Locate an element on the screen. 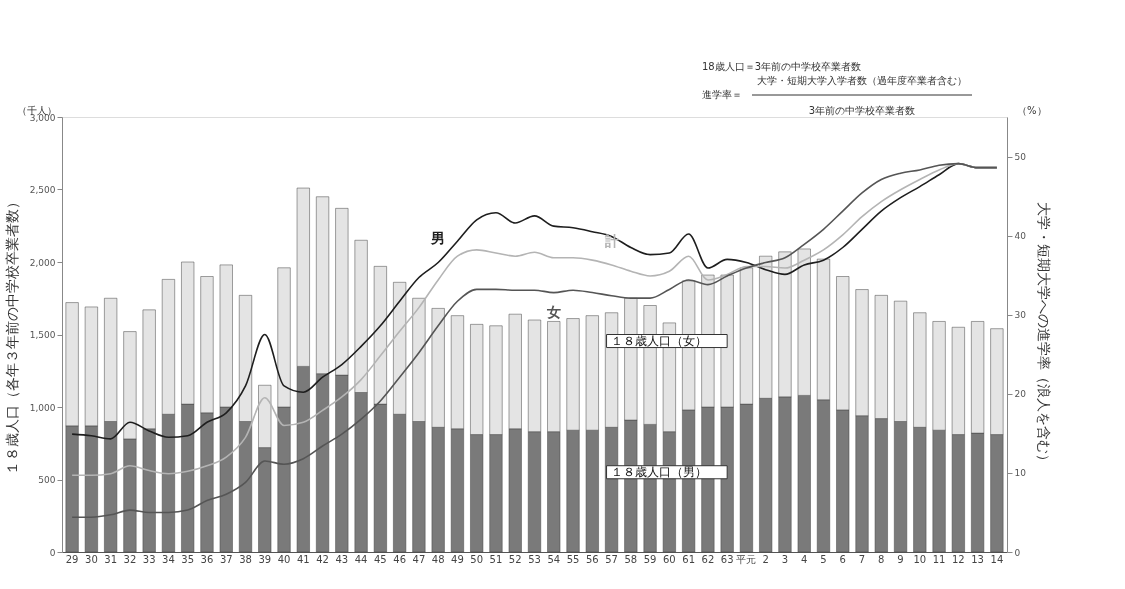 The image size is (1125, 589). x-tick-label: 平元 is located at coordinates (746, 559).